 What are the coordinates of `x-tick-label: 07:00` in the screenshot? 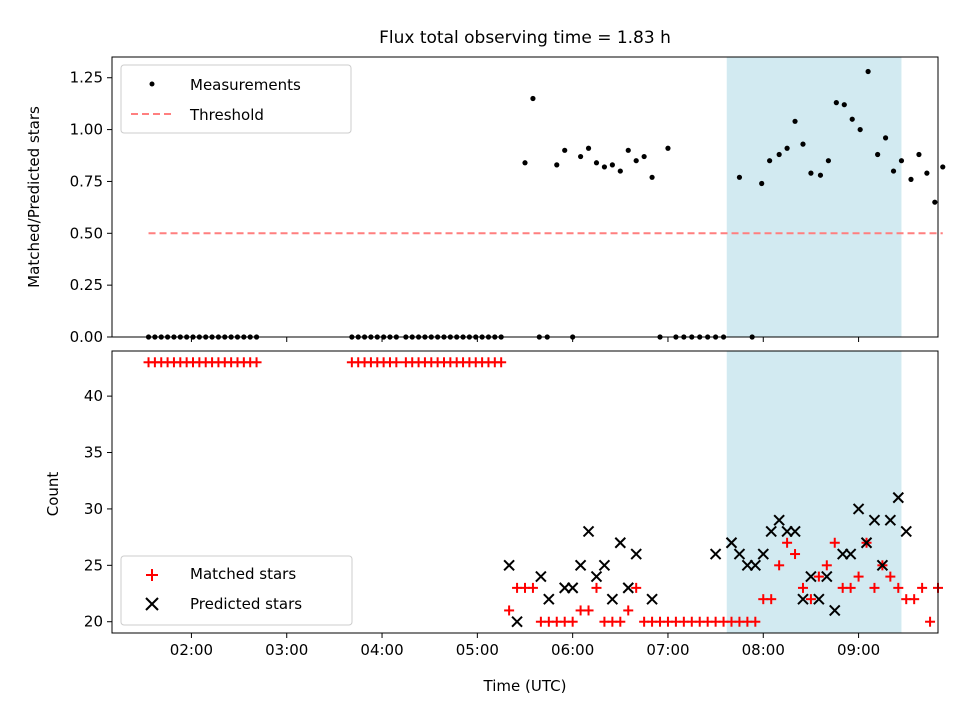 It's located at (667, 650).